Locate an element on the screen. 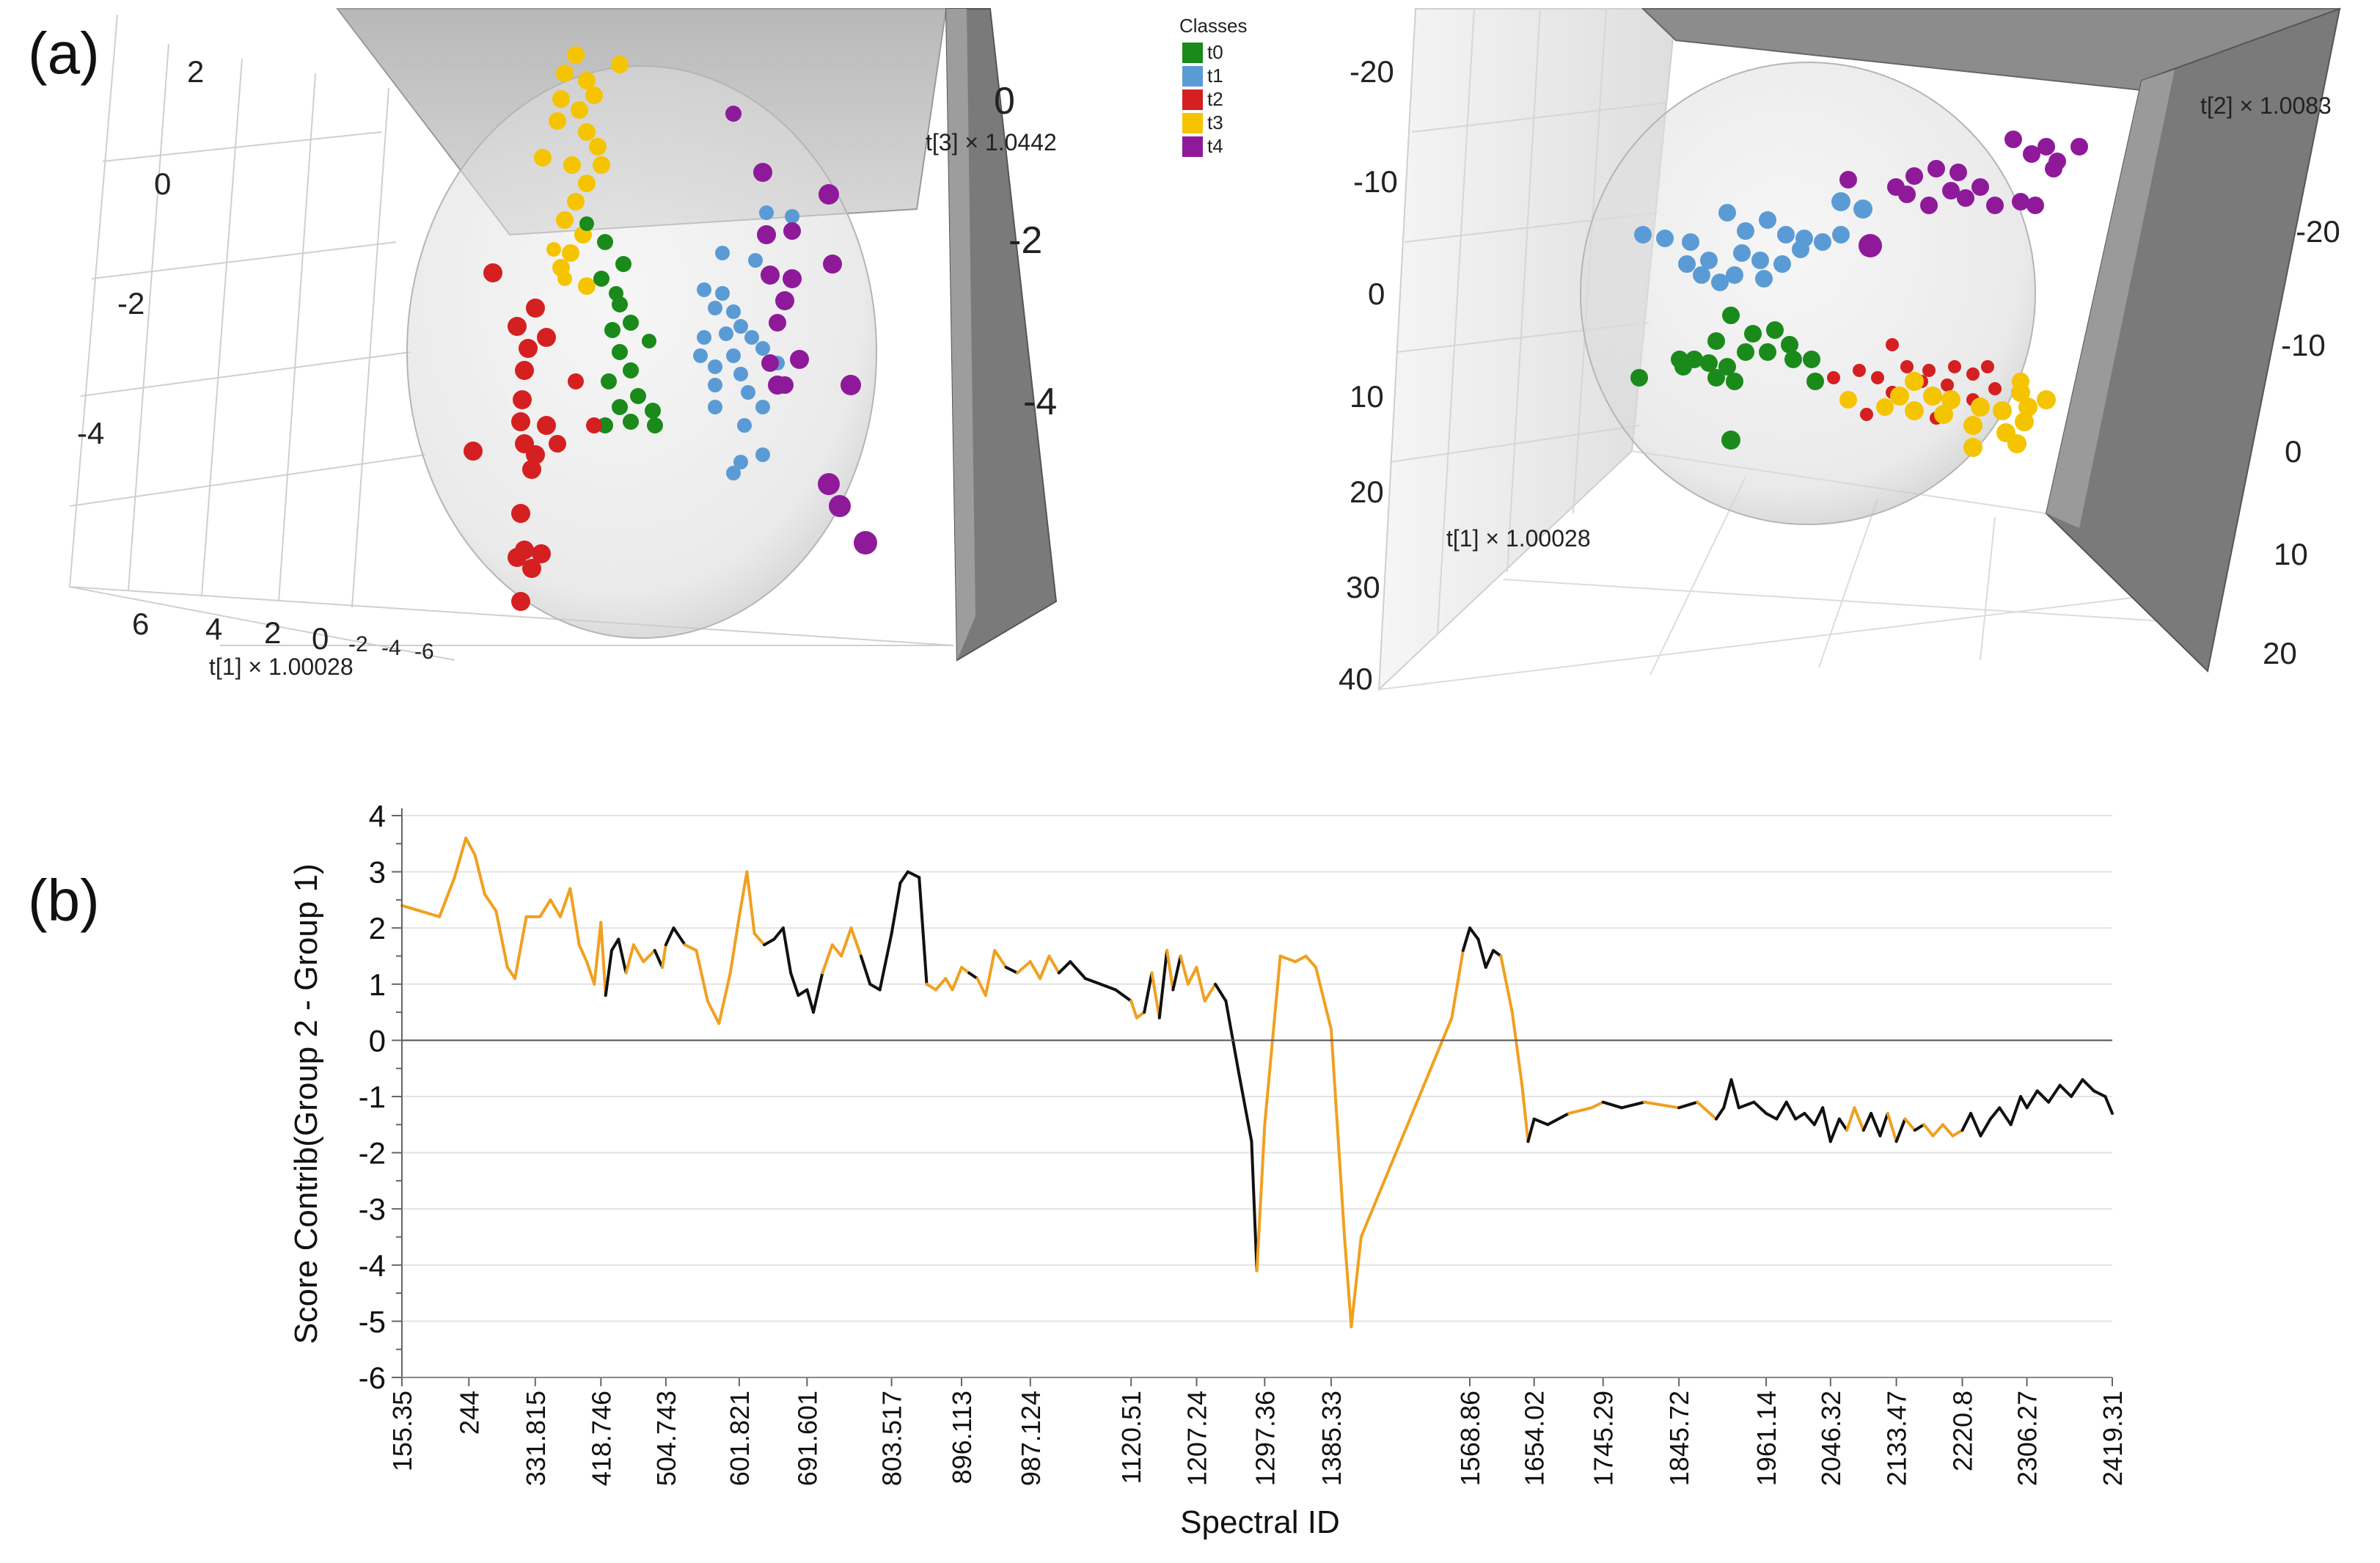  right-points is located at coordinates (1859, 294).